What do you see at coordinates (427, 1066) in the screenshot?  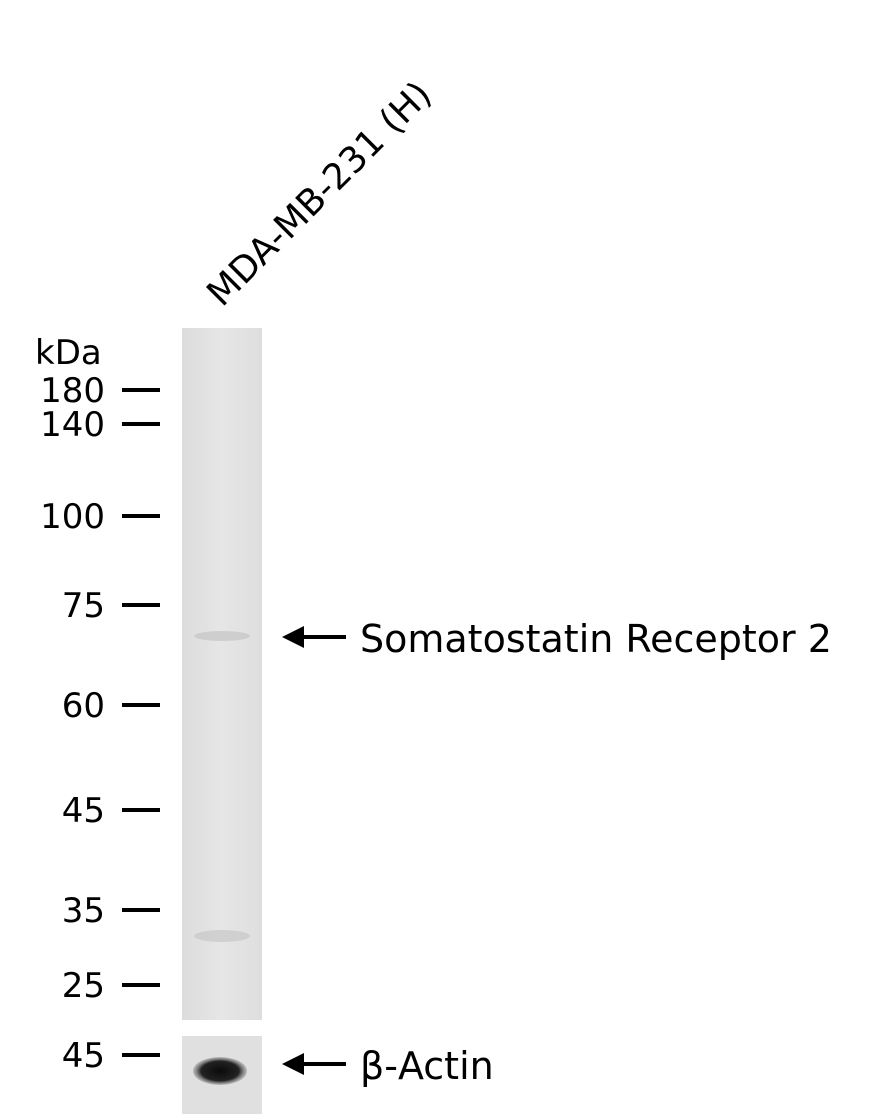 I see `loading-control-annotation: β-Actin` at bounding box center [427, 1066].